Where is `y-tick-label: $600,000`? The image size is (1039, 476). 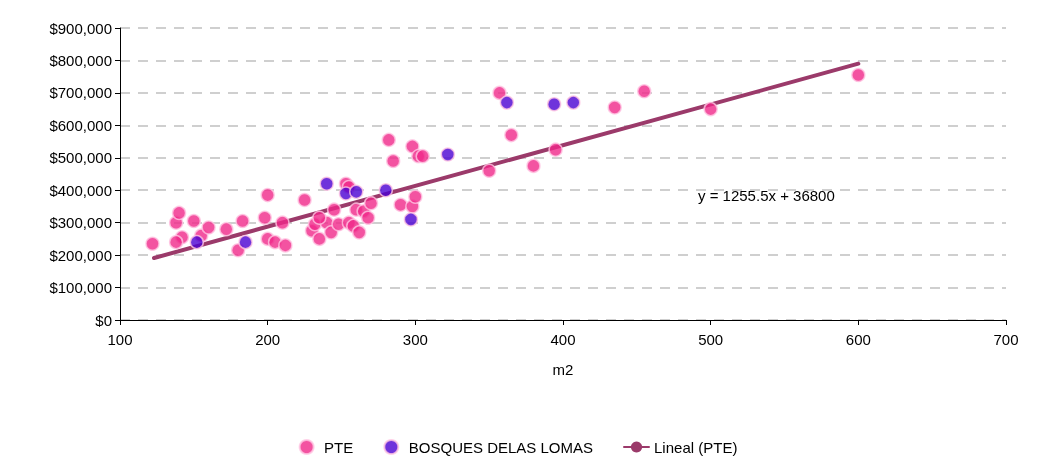 y-tick-label: $600,000 is located at coordinates (80, 125).